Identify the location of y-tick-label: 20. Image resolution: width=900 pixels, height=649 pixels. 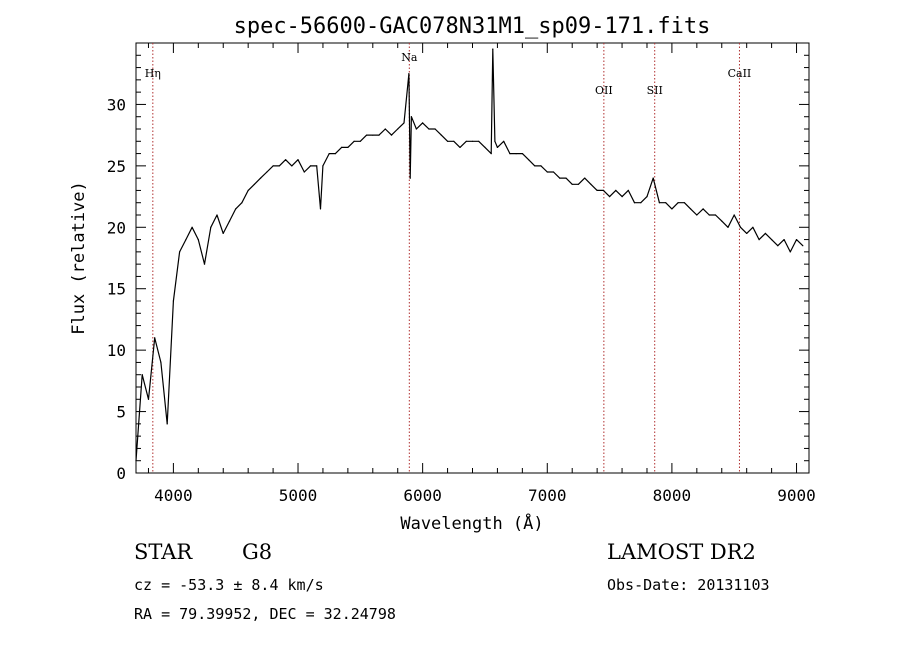
(116, 227).